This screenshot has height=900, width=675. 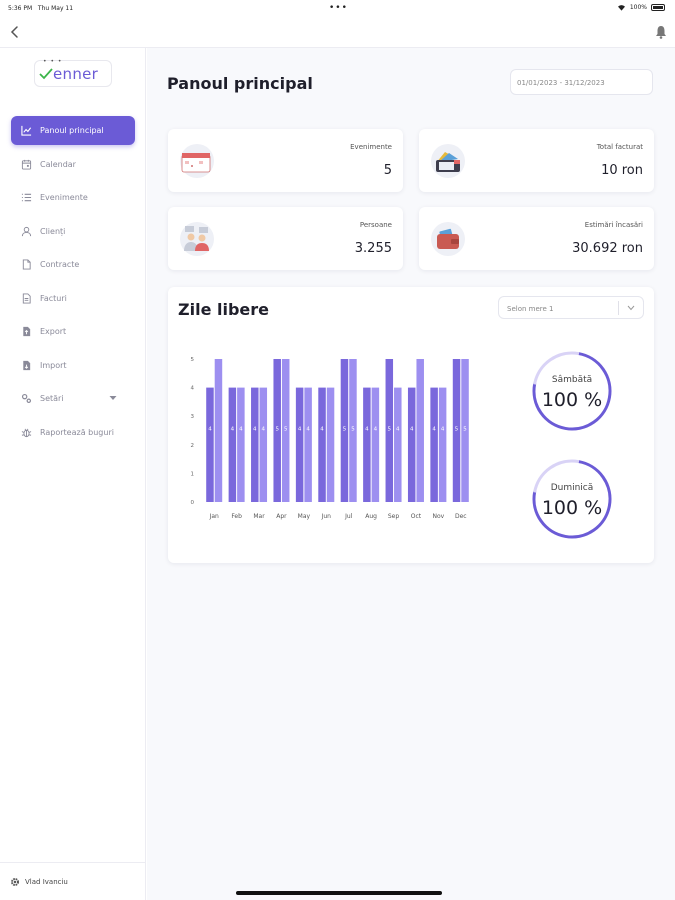 I want to click on export-icon, so click(x=27, y=331).